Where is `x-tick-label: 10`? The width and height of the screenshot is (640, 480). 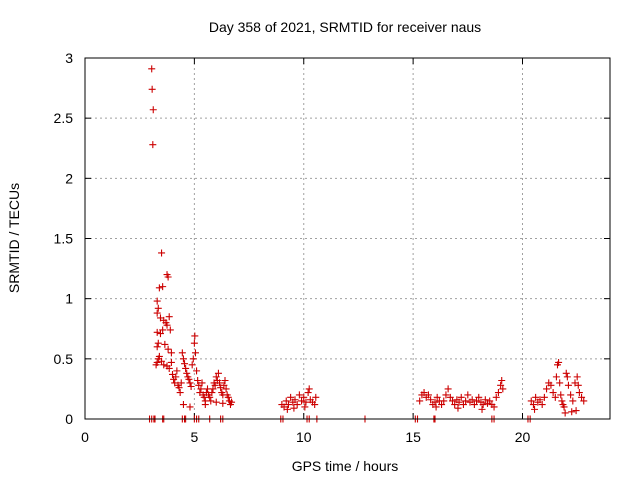 x-tick-label: 10 is located at coordinates (304, 437).